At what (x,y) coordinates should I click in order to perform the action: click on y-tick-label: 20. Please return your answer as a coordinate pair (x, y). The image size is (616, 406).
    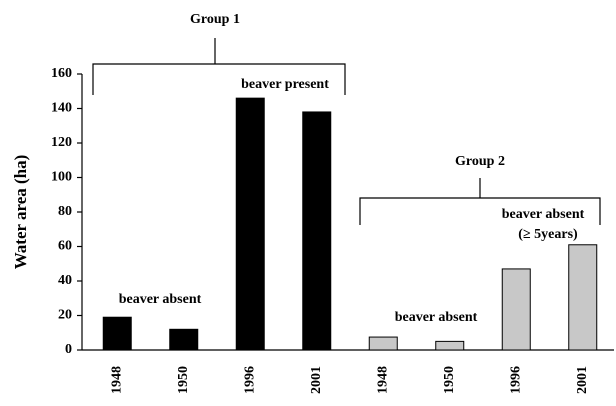
    Looking at the image, I should click on (65, 315).